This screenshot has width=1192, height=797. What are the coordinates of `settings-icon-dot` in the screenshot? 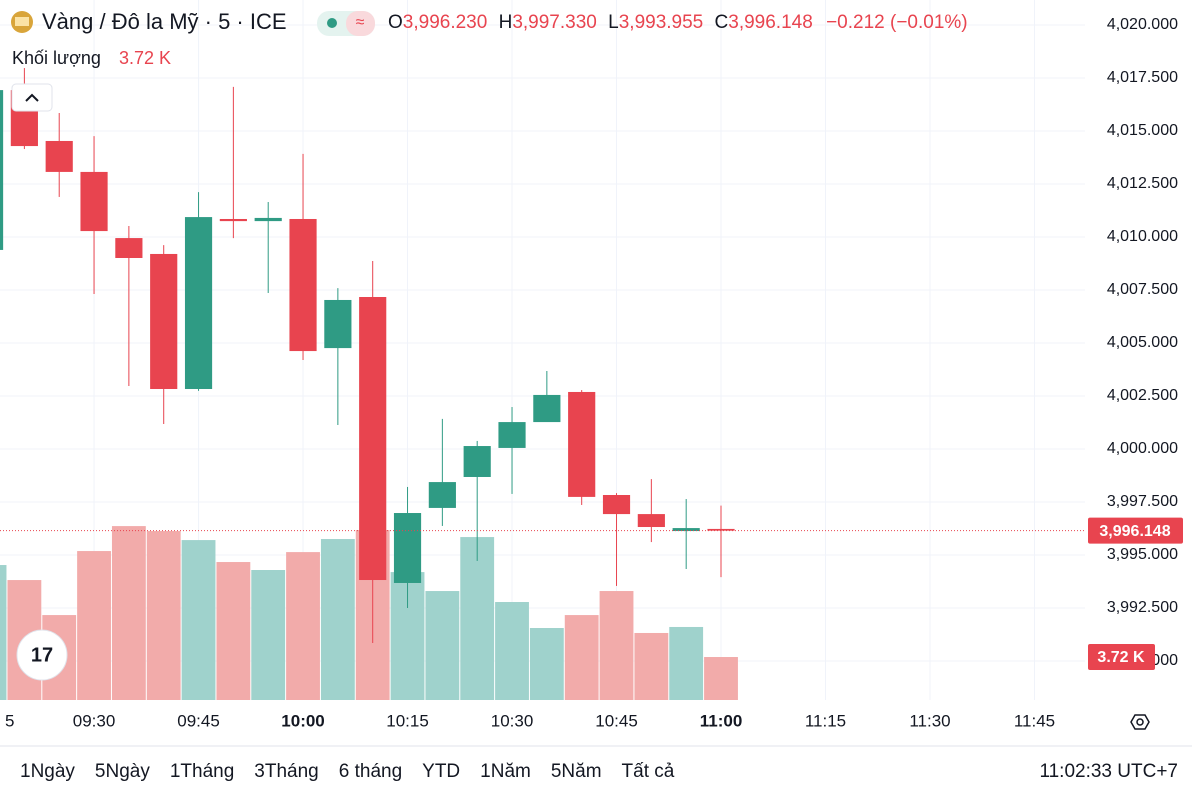 It's located at (1140, 722).